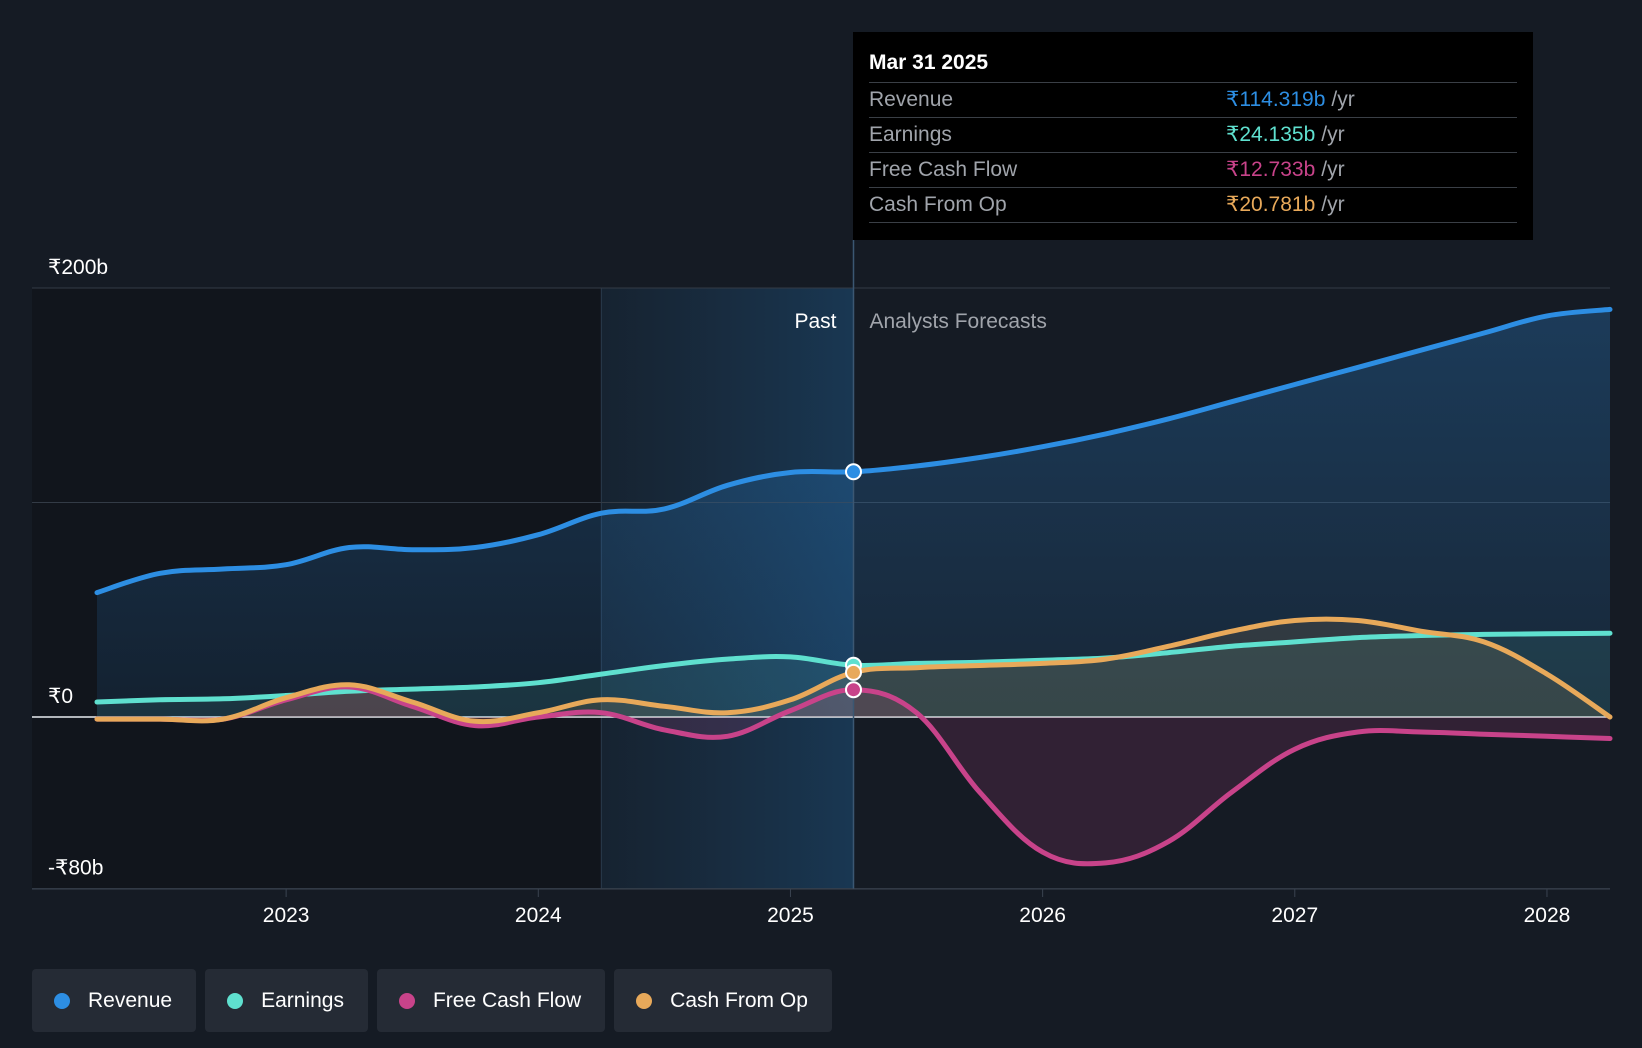 Image resolution: width=1642 pixels, height=1048 pixels. I want to click on past-label: Past, so click(815, 321).